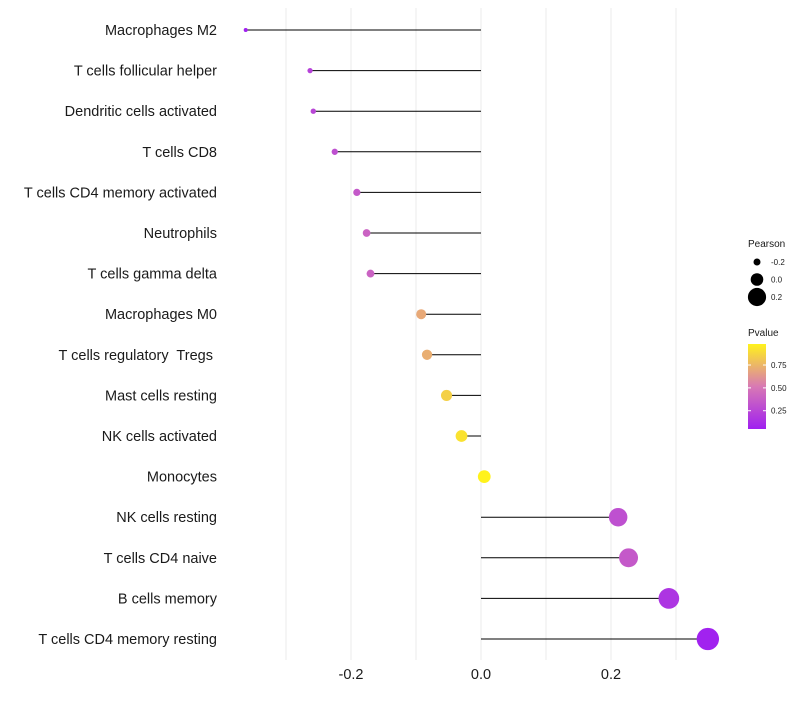  I want to click on size-legend-label: -0.2, so click(778, 262).